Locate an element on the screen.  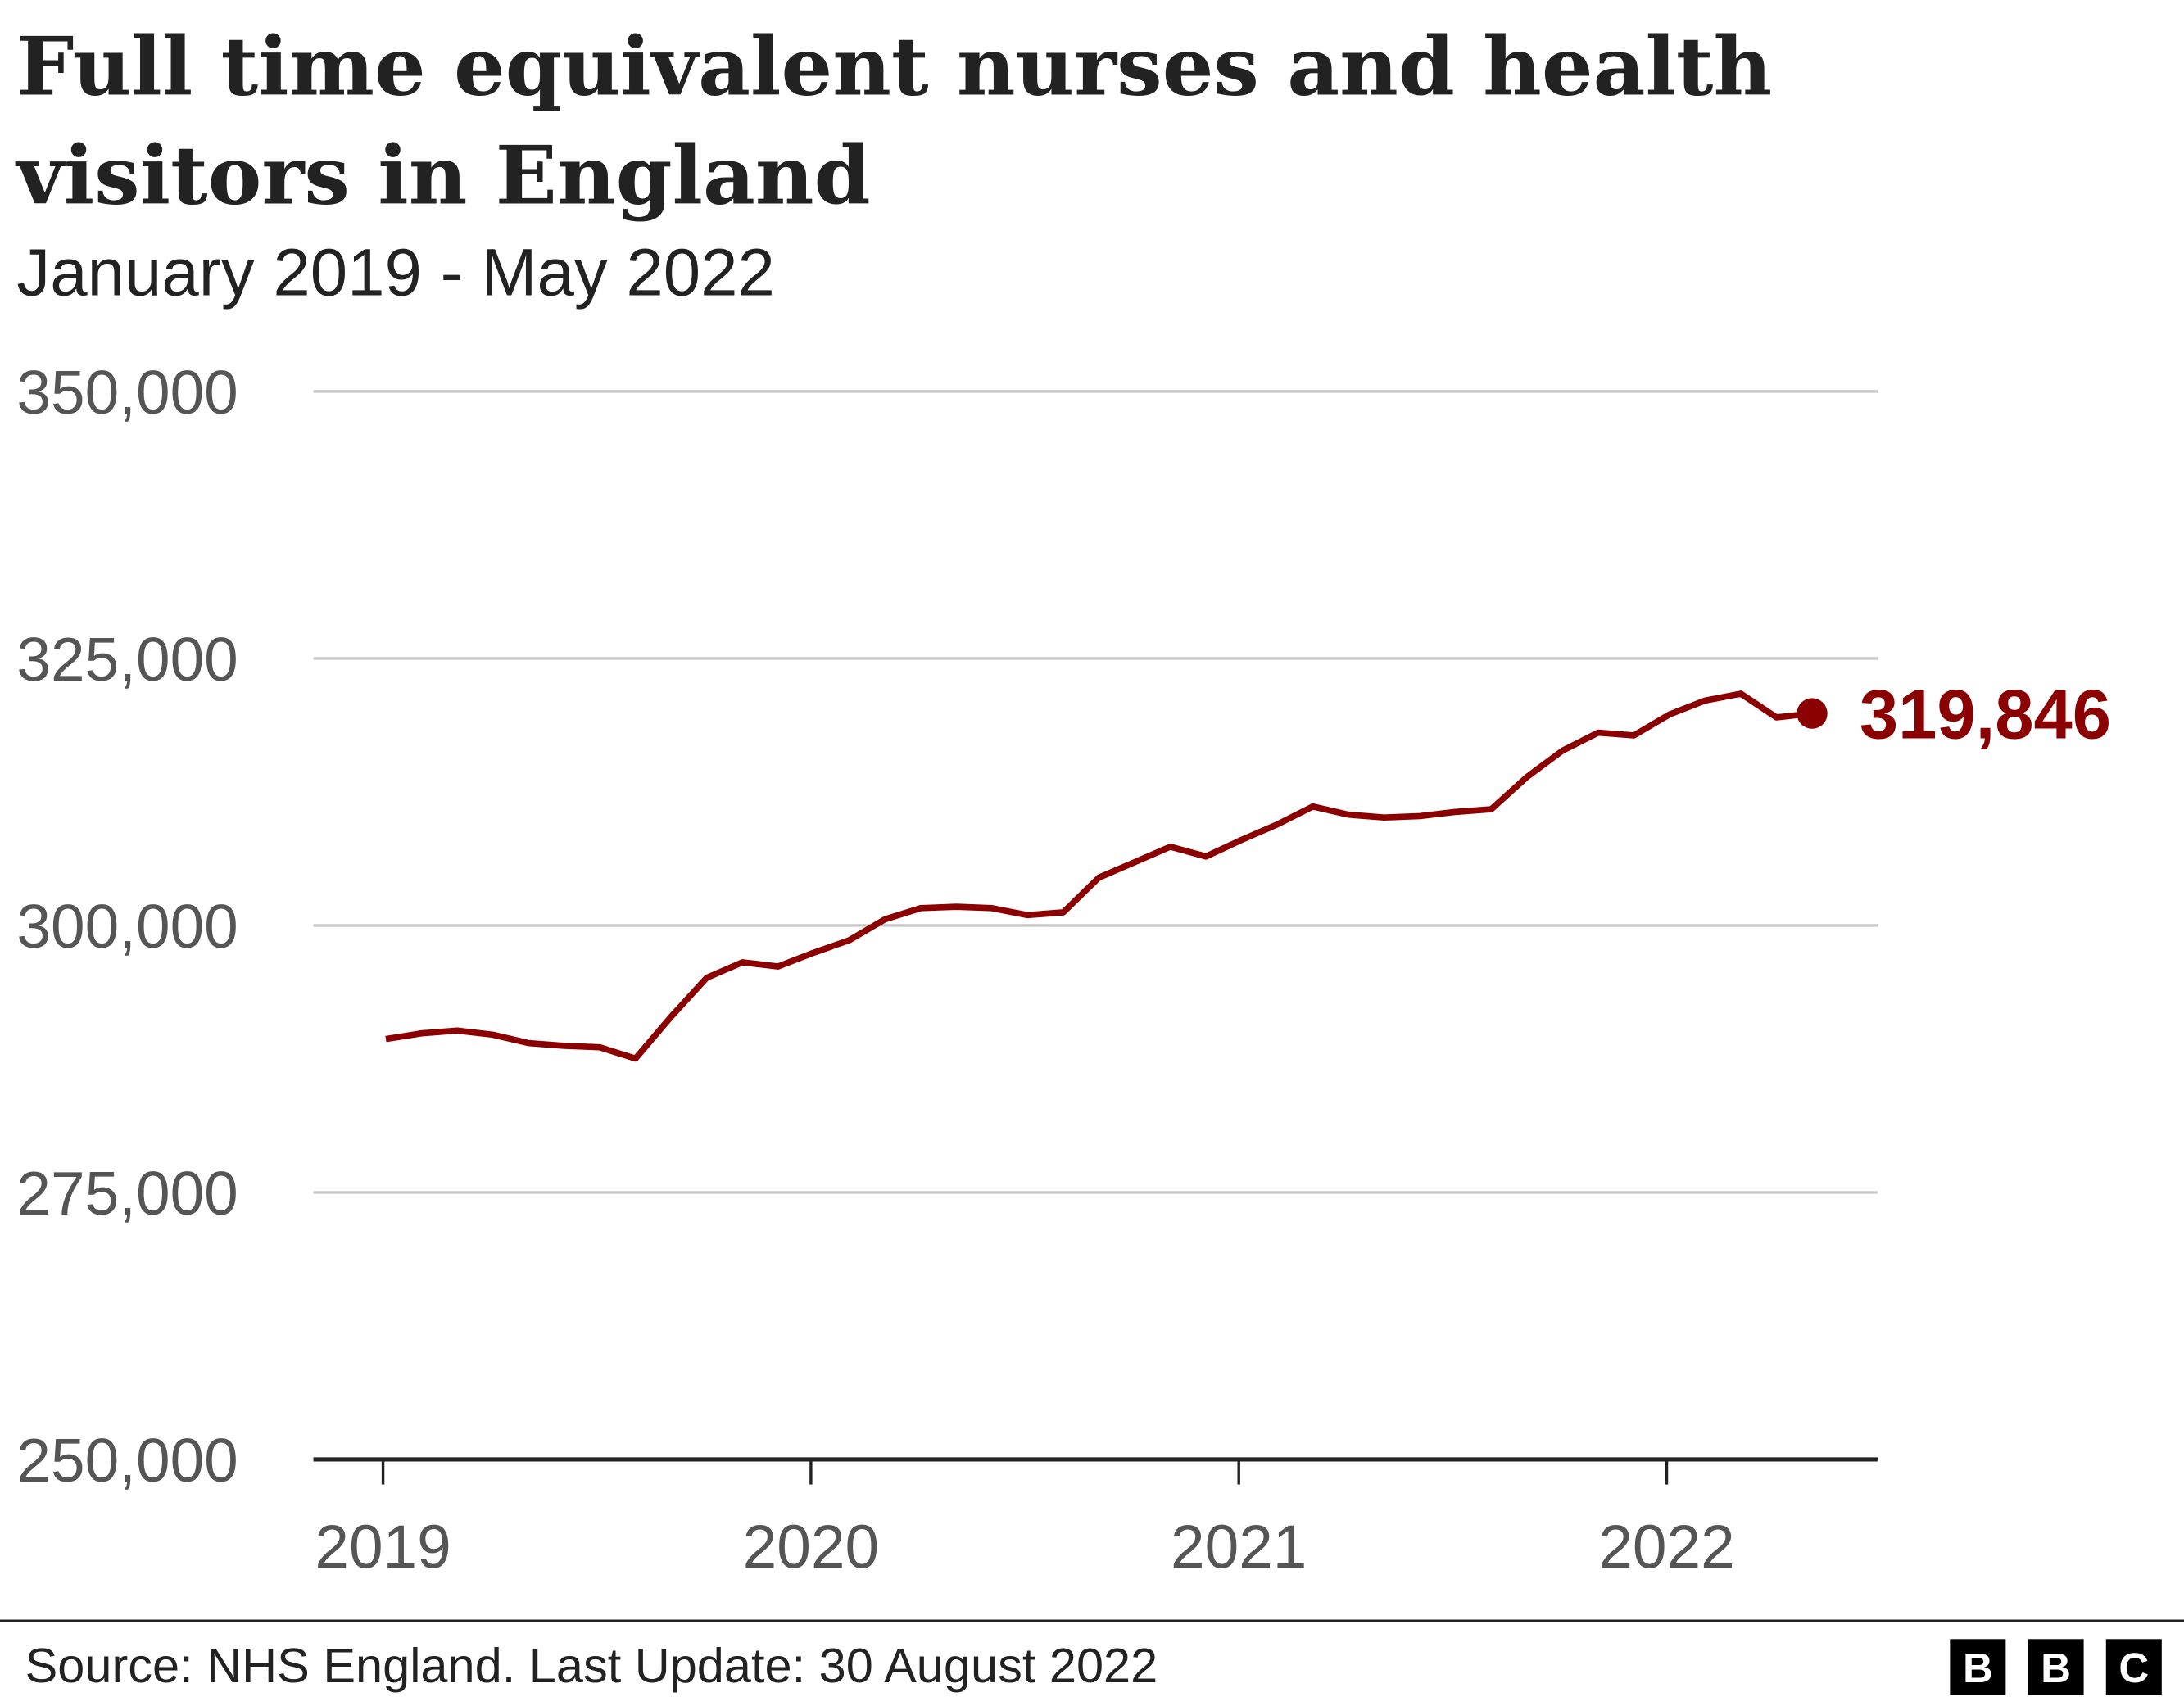
chart-title-line-2: visitors in England is located at coordinates (443, 175).